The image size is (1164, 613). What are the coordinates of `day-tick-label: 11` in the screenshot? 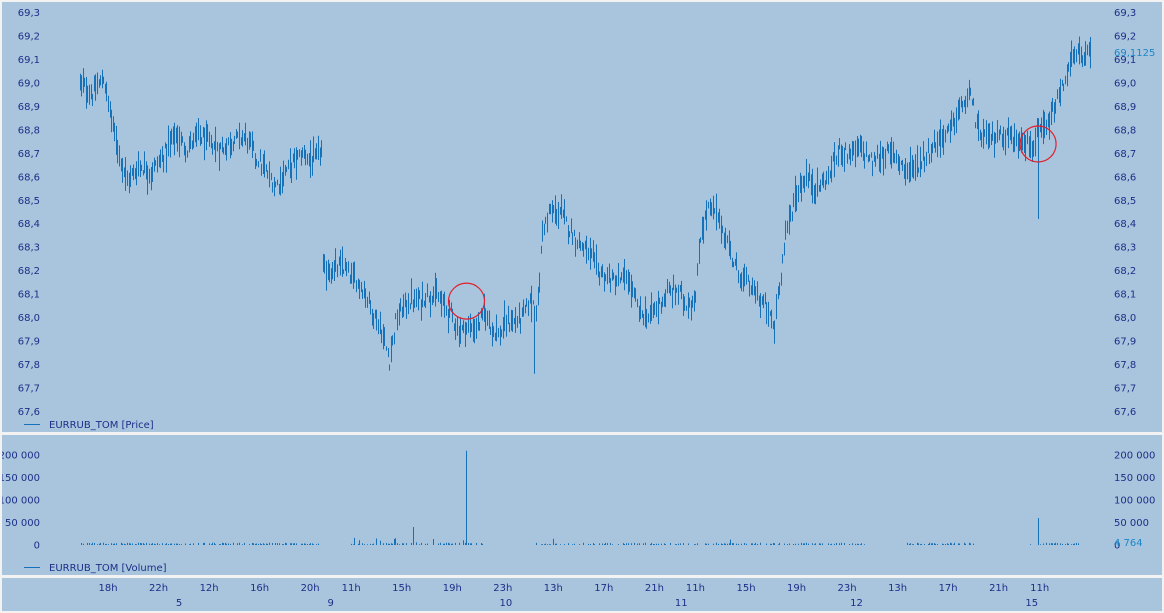 It's located at (681, 603).